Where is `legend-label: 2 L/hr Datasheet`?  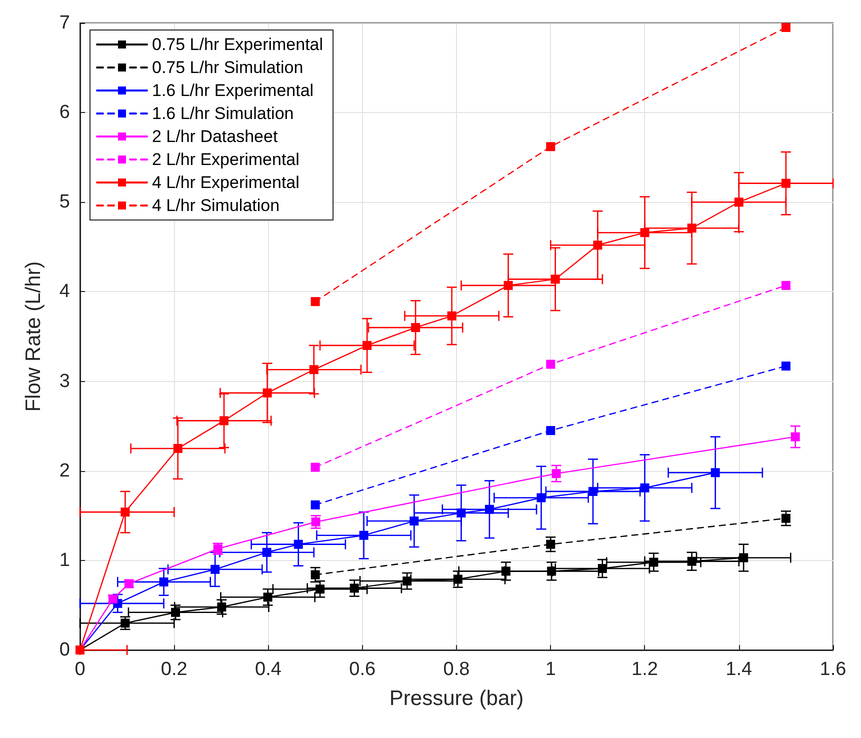 legend-label: 2 L/hr Datasheet is located at coordinates (215, 136).